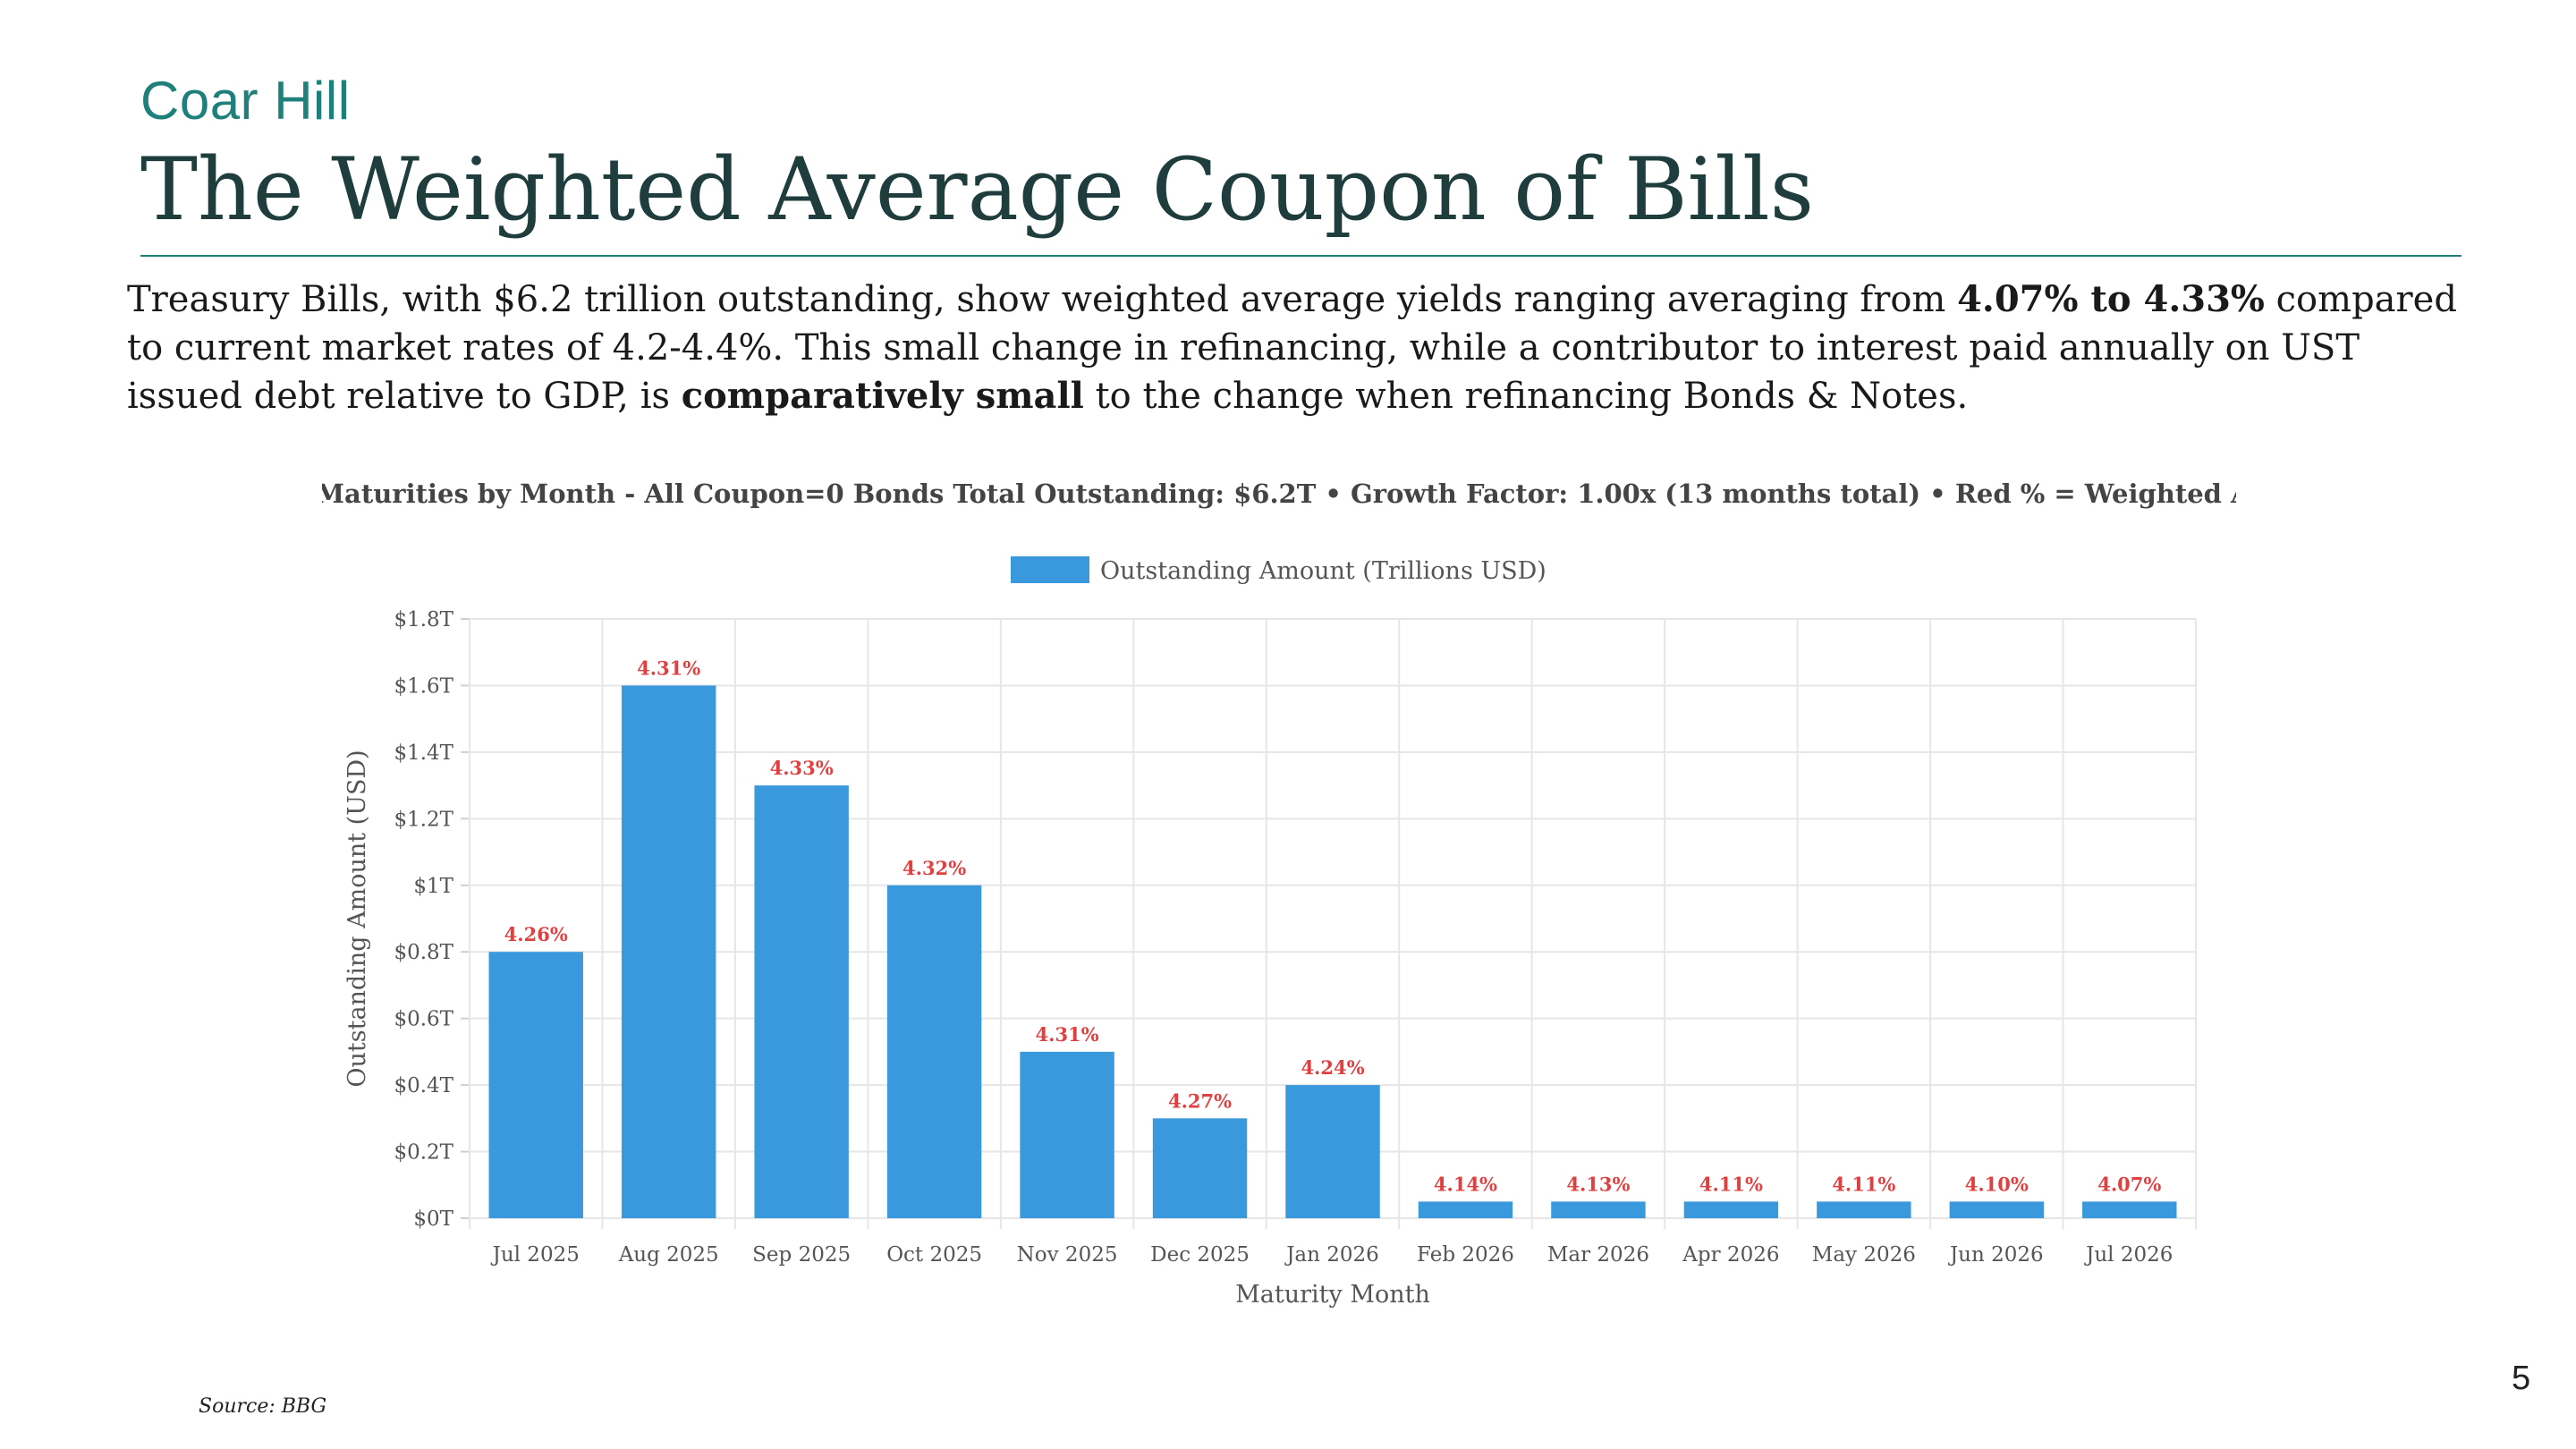 This screenshot has height=1449, width=2576. What do you see at coordinates (423, 753) in the screenshot?
I see `y-tick-label: $1.4T` at bounding box center [423, 753].